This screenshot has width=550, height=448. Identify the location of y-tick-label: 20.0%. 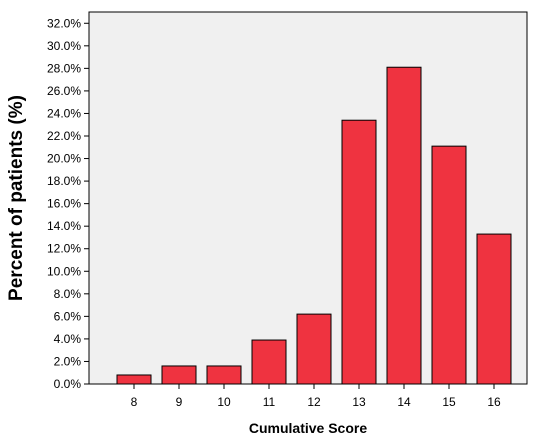
(64, 159).